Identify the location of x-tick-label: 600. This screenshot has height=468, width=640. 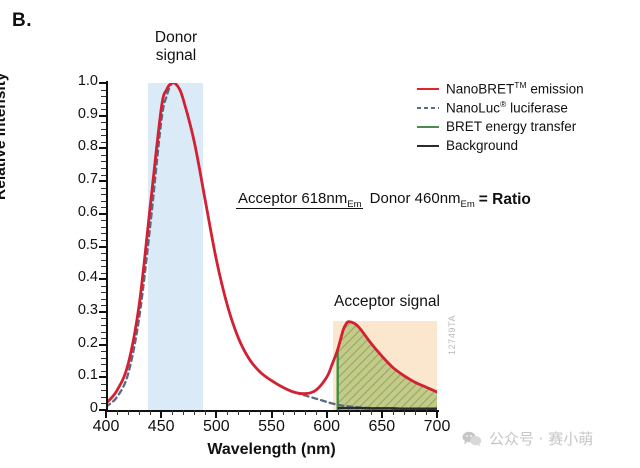
(326, 426).